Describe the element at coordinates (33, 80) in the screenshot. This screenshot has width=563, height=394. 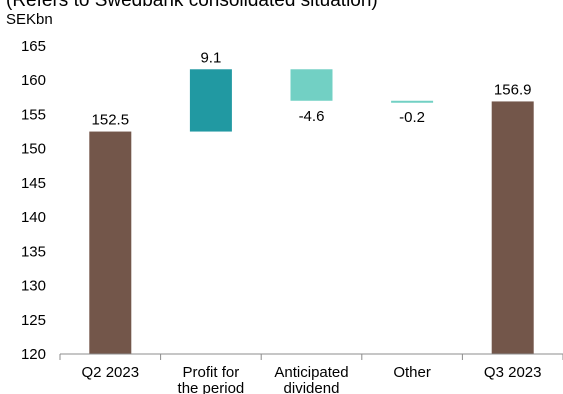
I see `y-tick-label: 160` at that location.